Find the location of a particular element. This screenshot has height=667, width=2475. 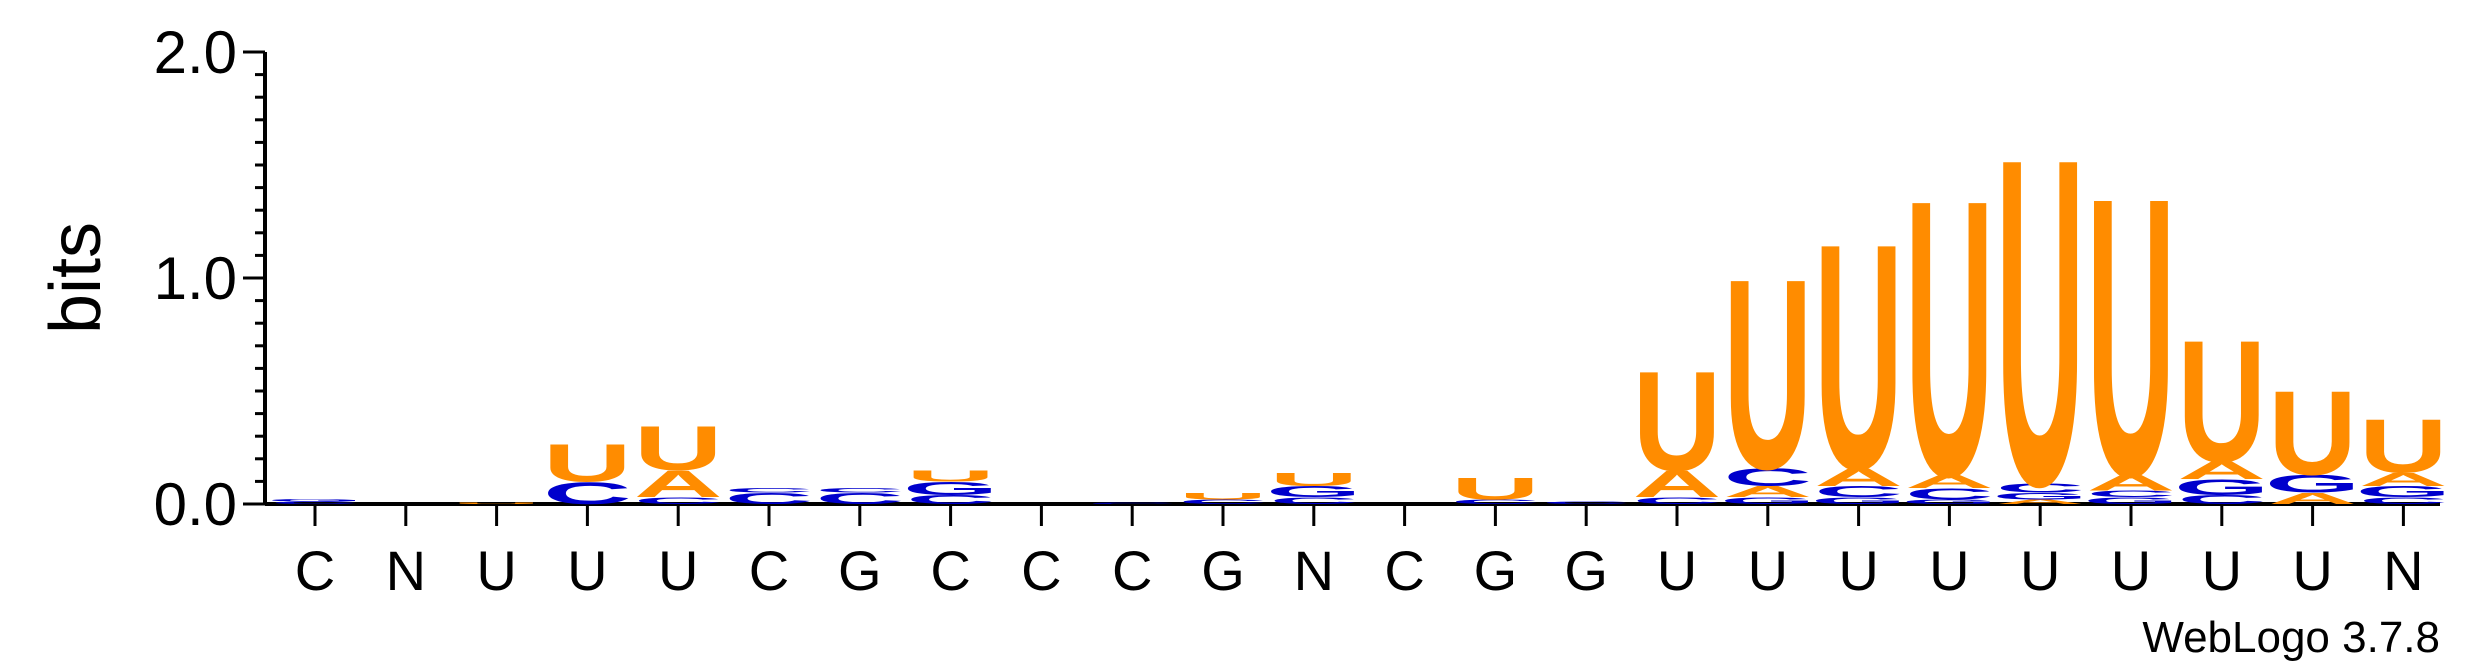

y-tick-label: 2.0 is located at coordinates (195, 52).